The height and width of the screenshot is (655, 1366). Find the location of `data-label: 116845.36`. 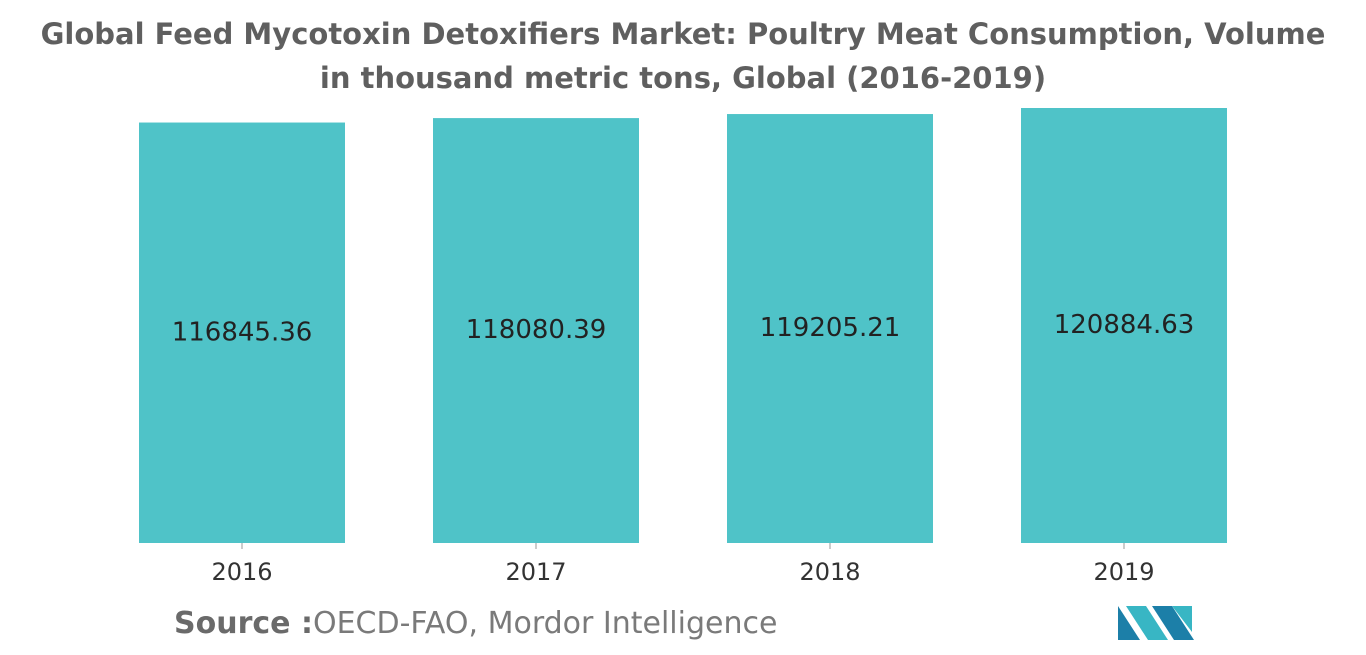

data-label: 116845.36 is located at coordinates (242, 332).